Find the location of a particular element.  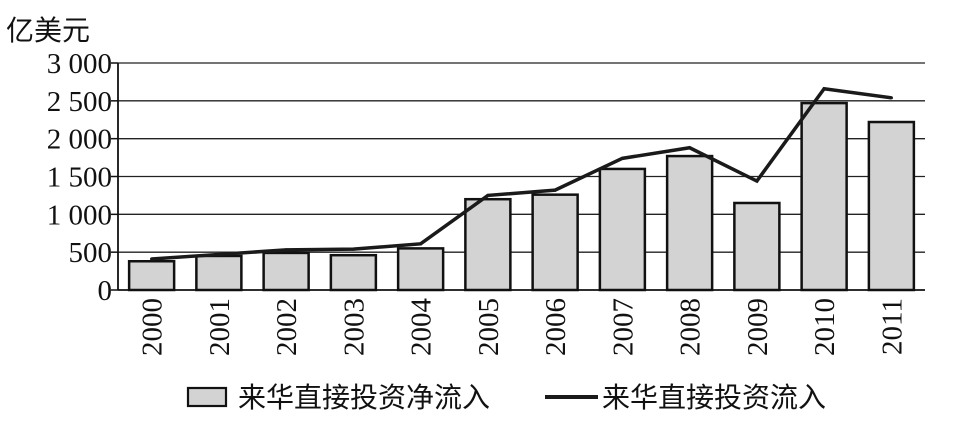

x-tick-label: 2006 is located at coordinates (556, 327).